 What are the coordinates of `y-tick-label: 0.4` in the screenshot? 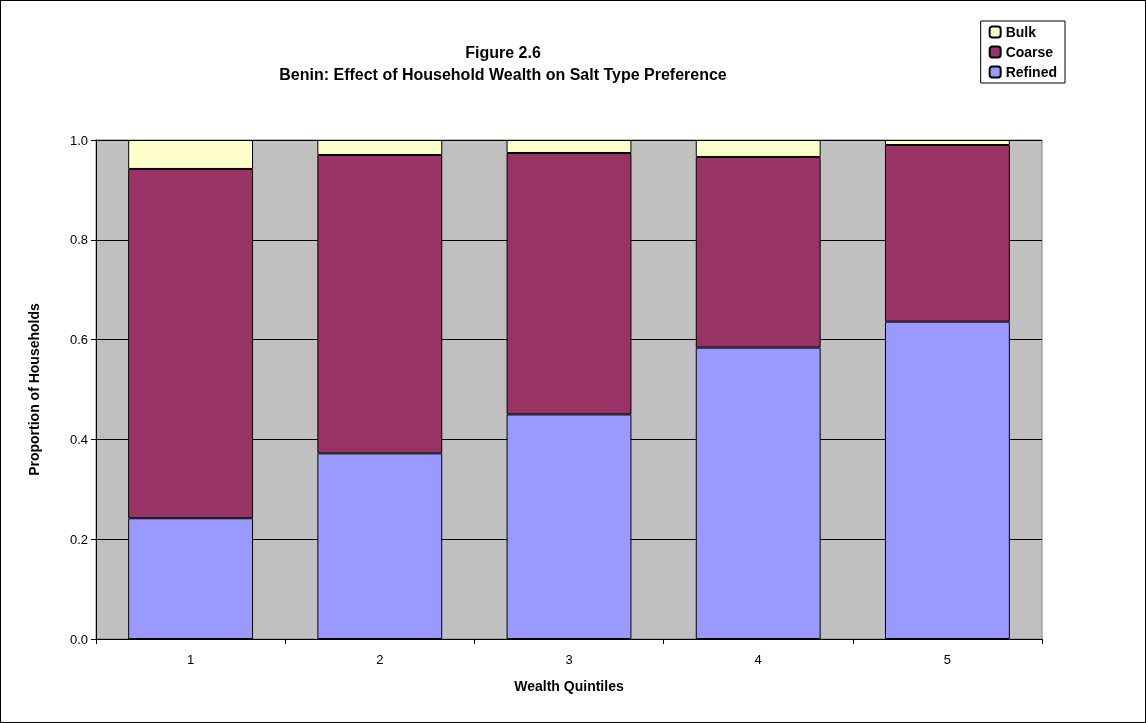 It's located at (78, 439).